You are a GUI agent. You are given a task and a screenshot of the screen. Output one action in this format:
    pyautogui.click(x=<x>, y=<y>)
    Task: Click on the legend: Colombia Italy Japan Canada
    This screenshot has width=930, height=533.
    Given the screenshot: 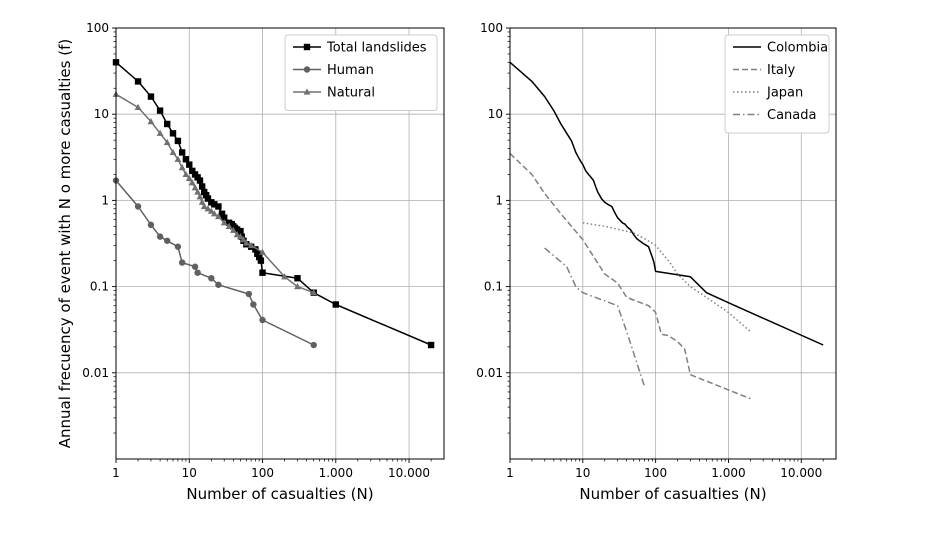 What is the action you would take?
    pyautogui.click(x=777, y=84)
    